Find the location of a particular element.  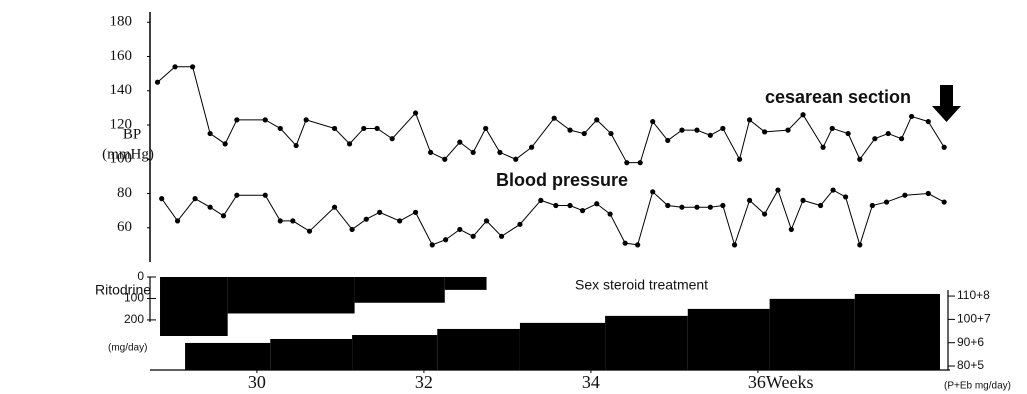

panel-title: Ritodrine is located at coordinates (123, 290).